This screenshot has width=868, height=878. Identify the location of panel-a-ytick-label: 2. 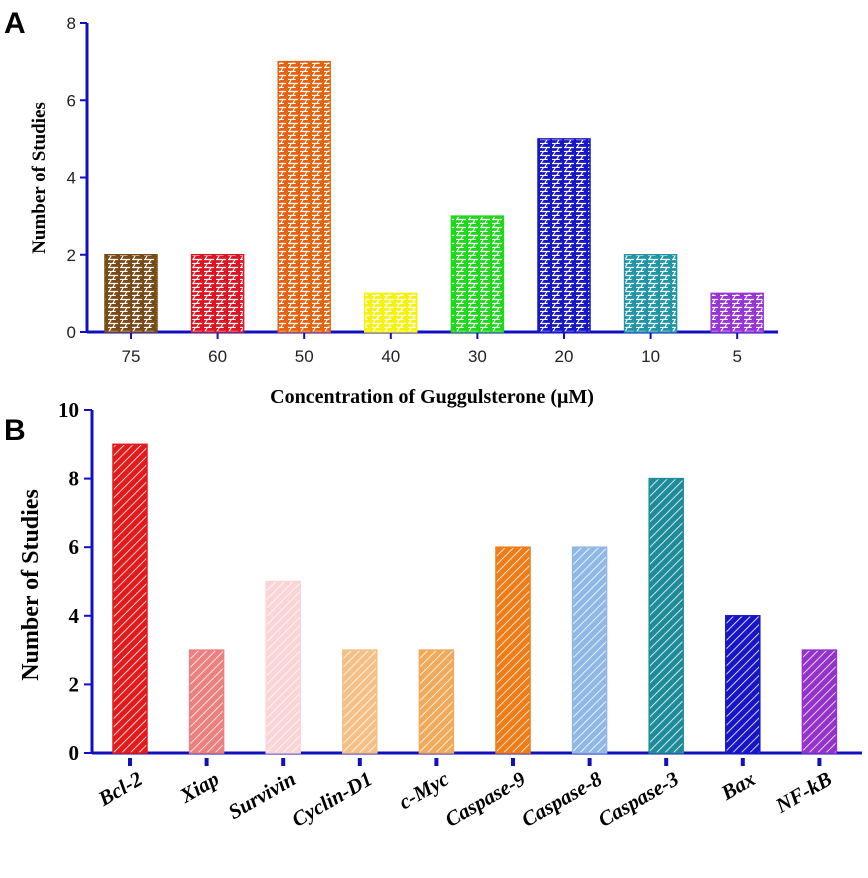
(71, 255).